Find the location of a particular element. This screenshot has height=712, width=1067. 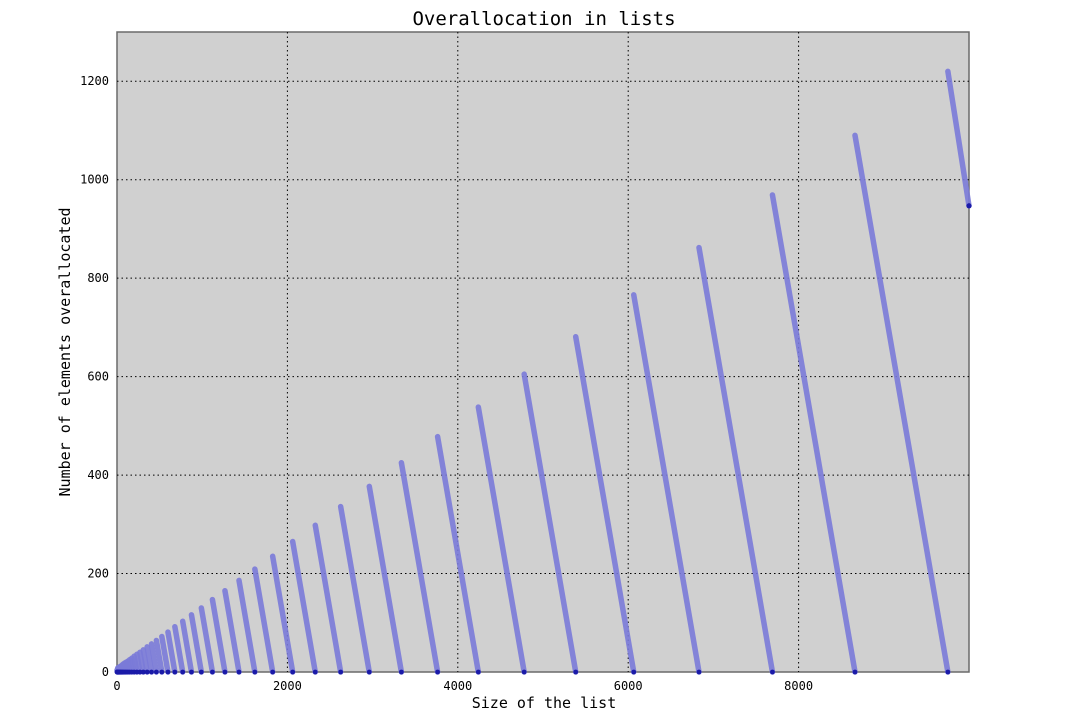

y-tick-label: 600 is located at coordinates (98, 377).